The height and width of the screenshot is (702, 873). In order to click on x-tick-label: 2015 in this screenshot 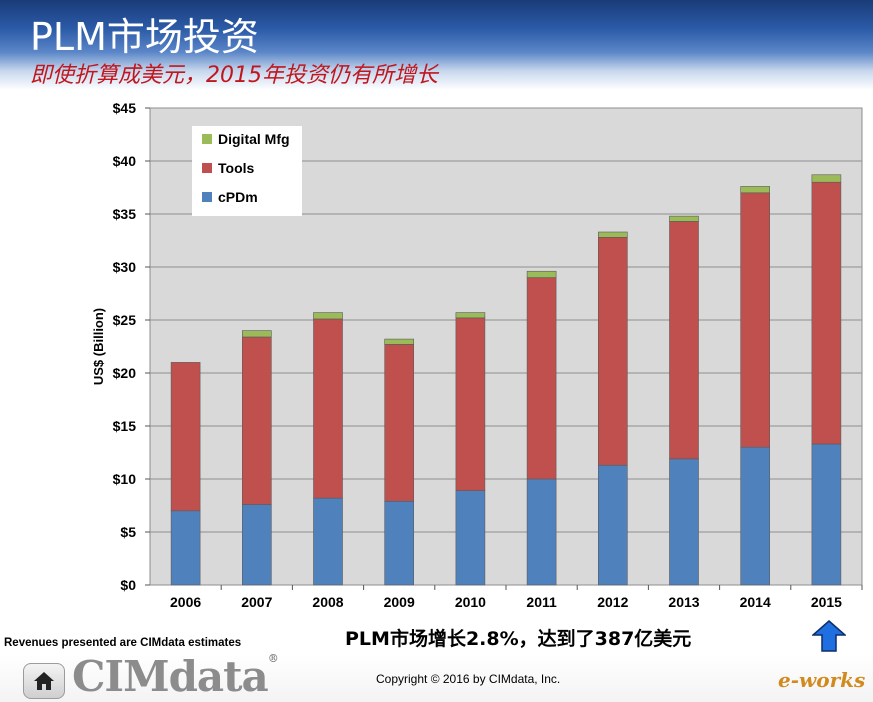, I will do `click(826, 602)`.